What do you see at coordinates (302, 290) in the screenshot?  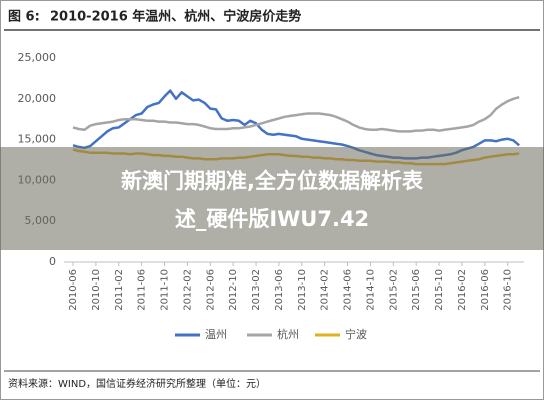 I see `x-tick-label: 2013-10` at bounding box center [302, 290].